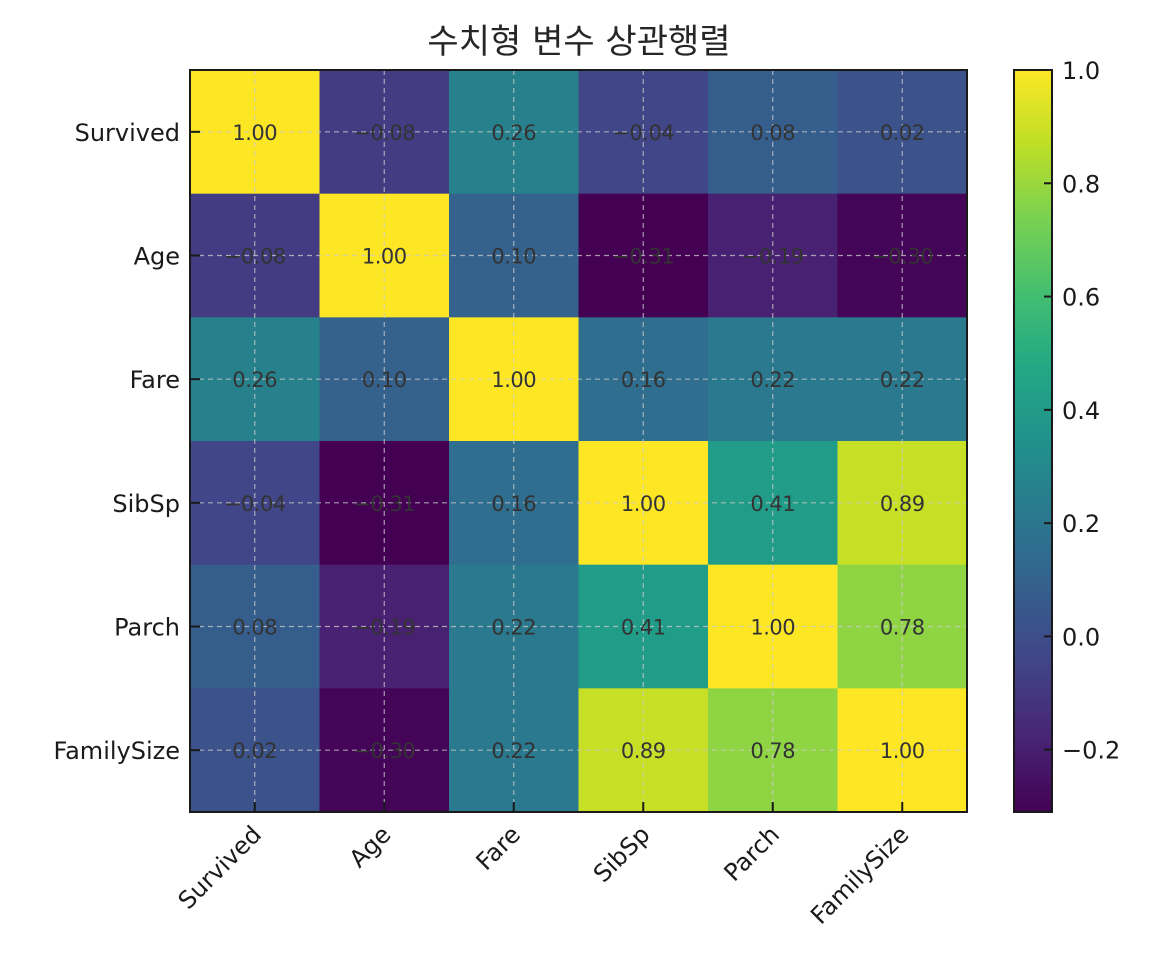  What do you see at coordinates (859, 874) in the screenshot?
I see `x-tick-label: FamilySize` at bounding box center [859, 874].